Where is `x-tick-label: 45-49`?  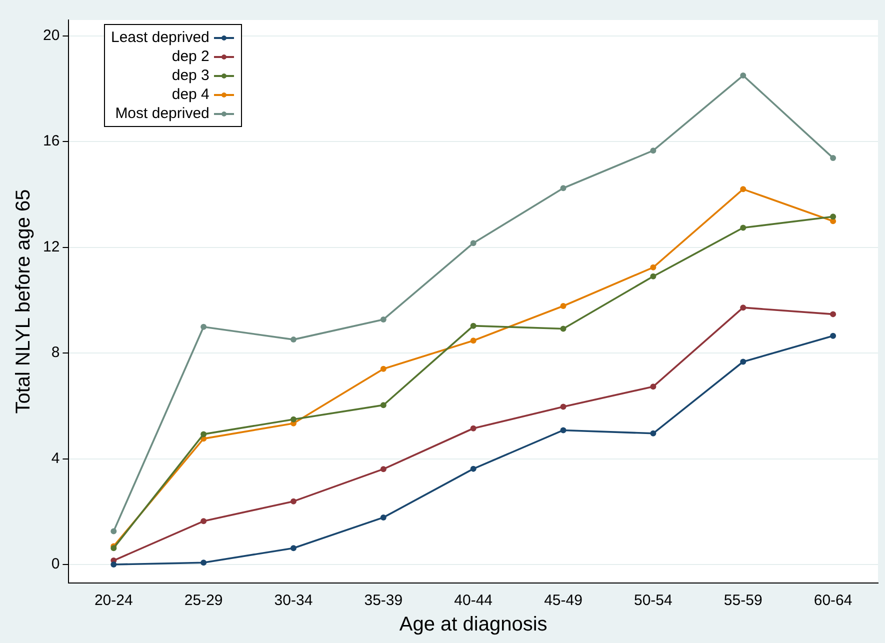 x-tick-label: 45-49 is located at coordinates (563, 601).